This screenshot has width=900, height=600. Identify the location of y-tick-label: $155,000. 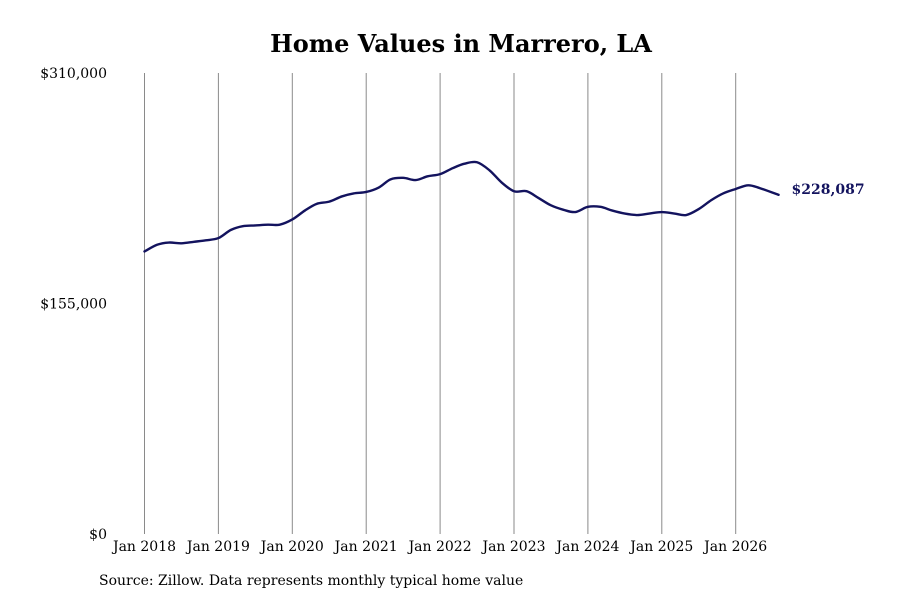
(73, 305).